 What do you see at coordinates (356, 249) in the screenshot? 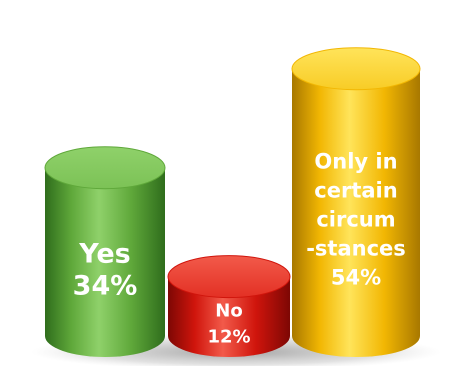
I see `data-label-line: -stances` at bounding box center [356, 249].